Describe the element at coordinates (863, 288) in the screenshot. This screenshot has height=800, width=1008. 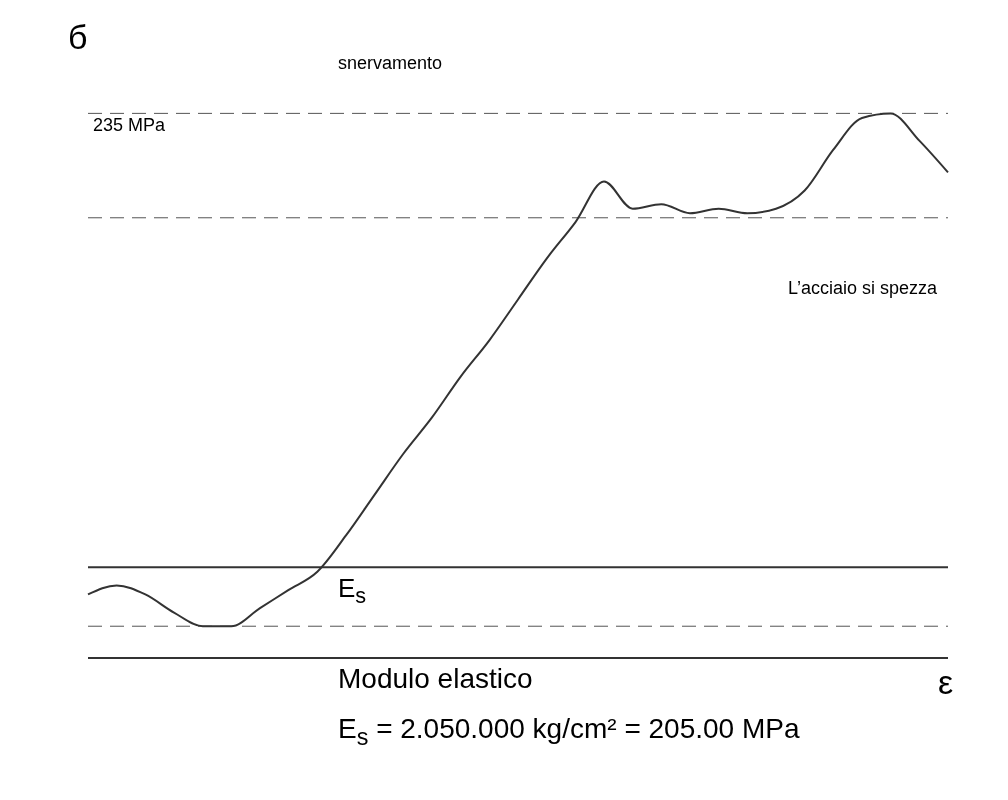
I see `annotation: L’acciaio si spezza` at that location.